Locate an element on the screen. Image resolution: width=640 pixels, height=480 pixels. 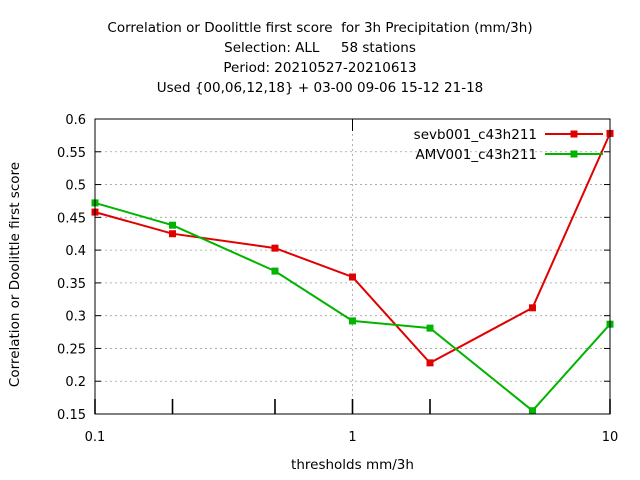
y-tick-label: 0.25 is located at coordinates (71, 349).